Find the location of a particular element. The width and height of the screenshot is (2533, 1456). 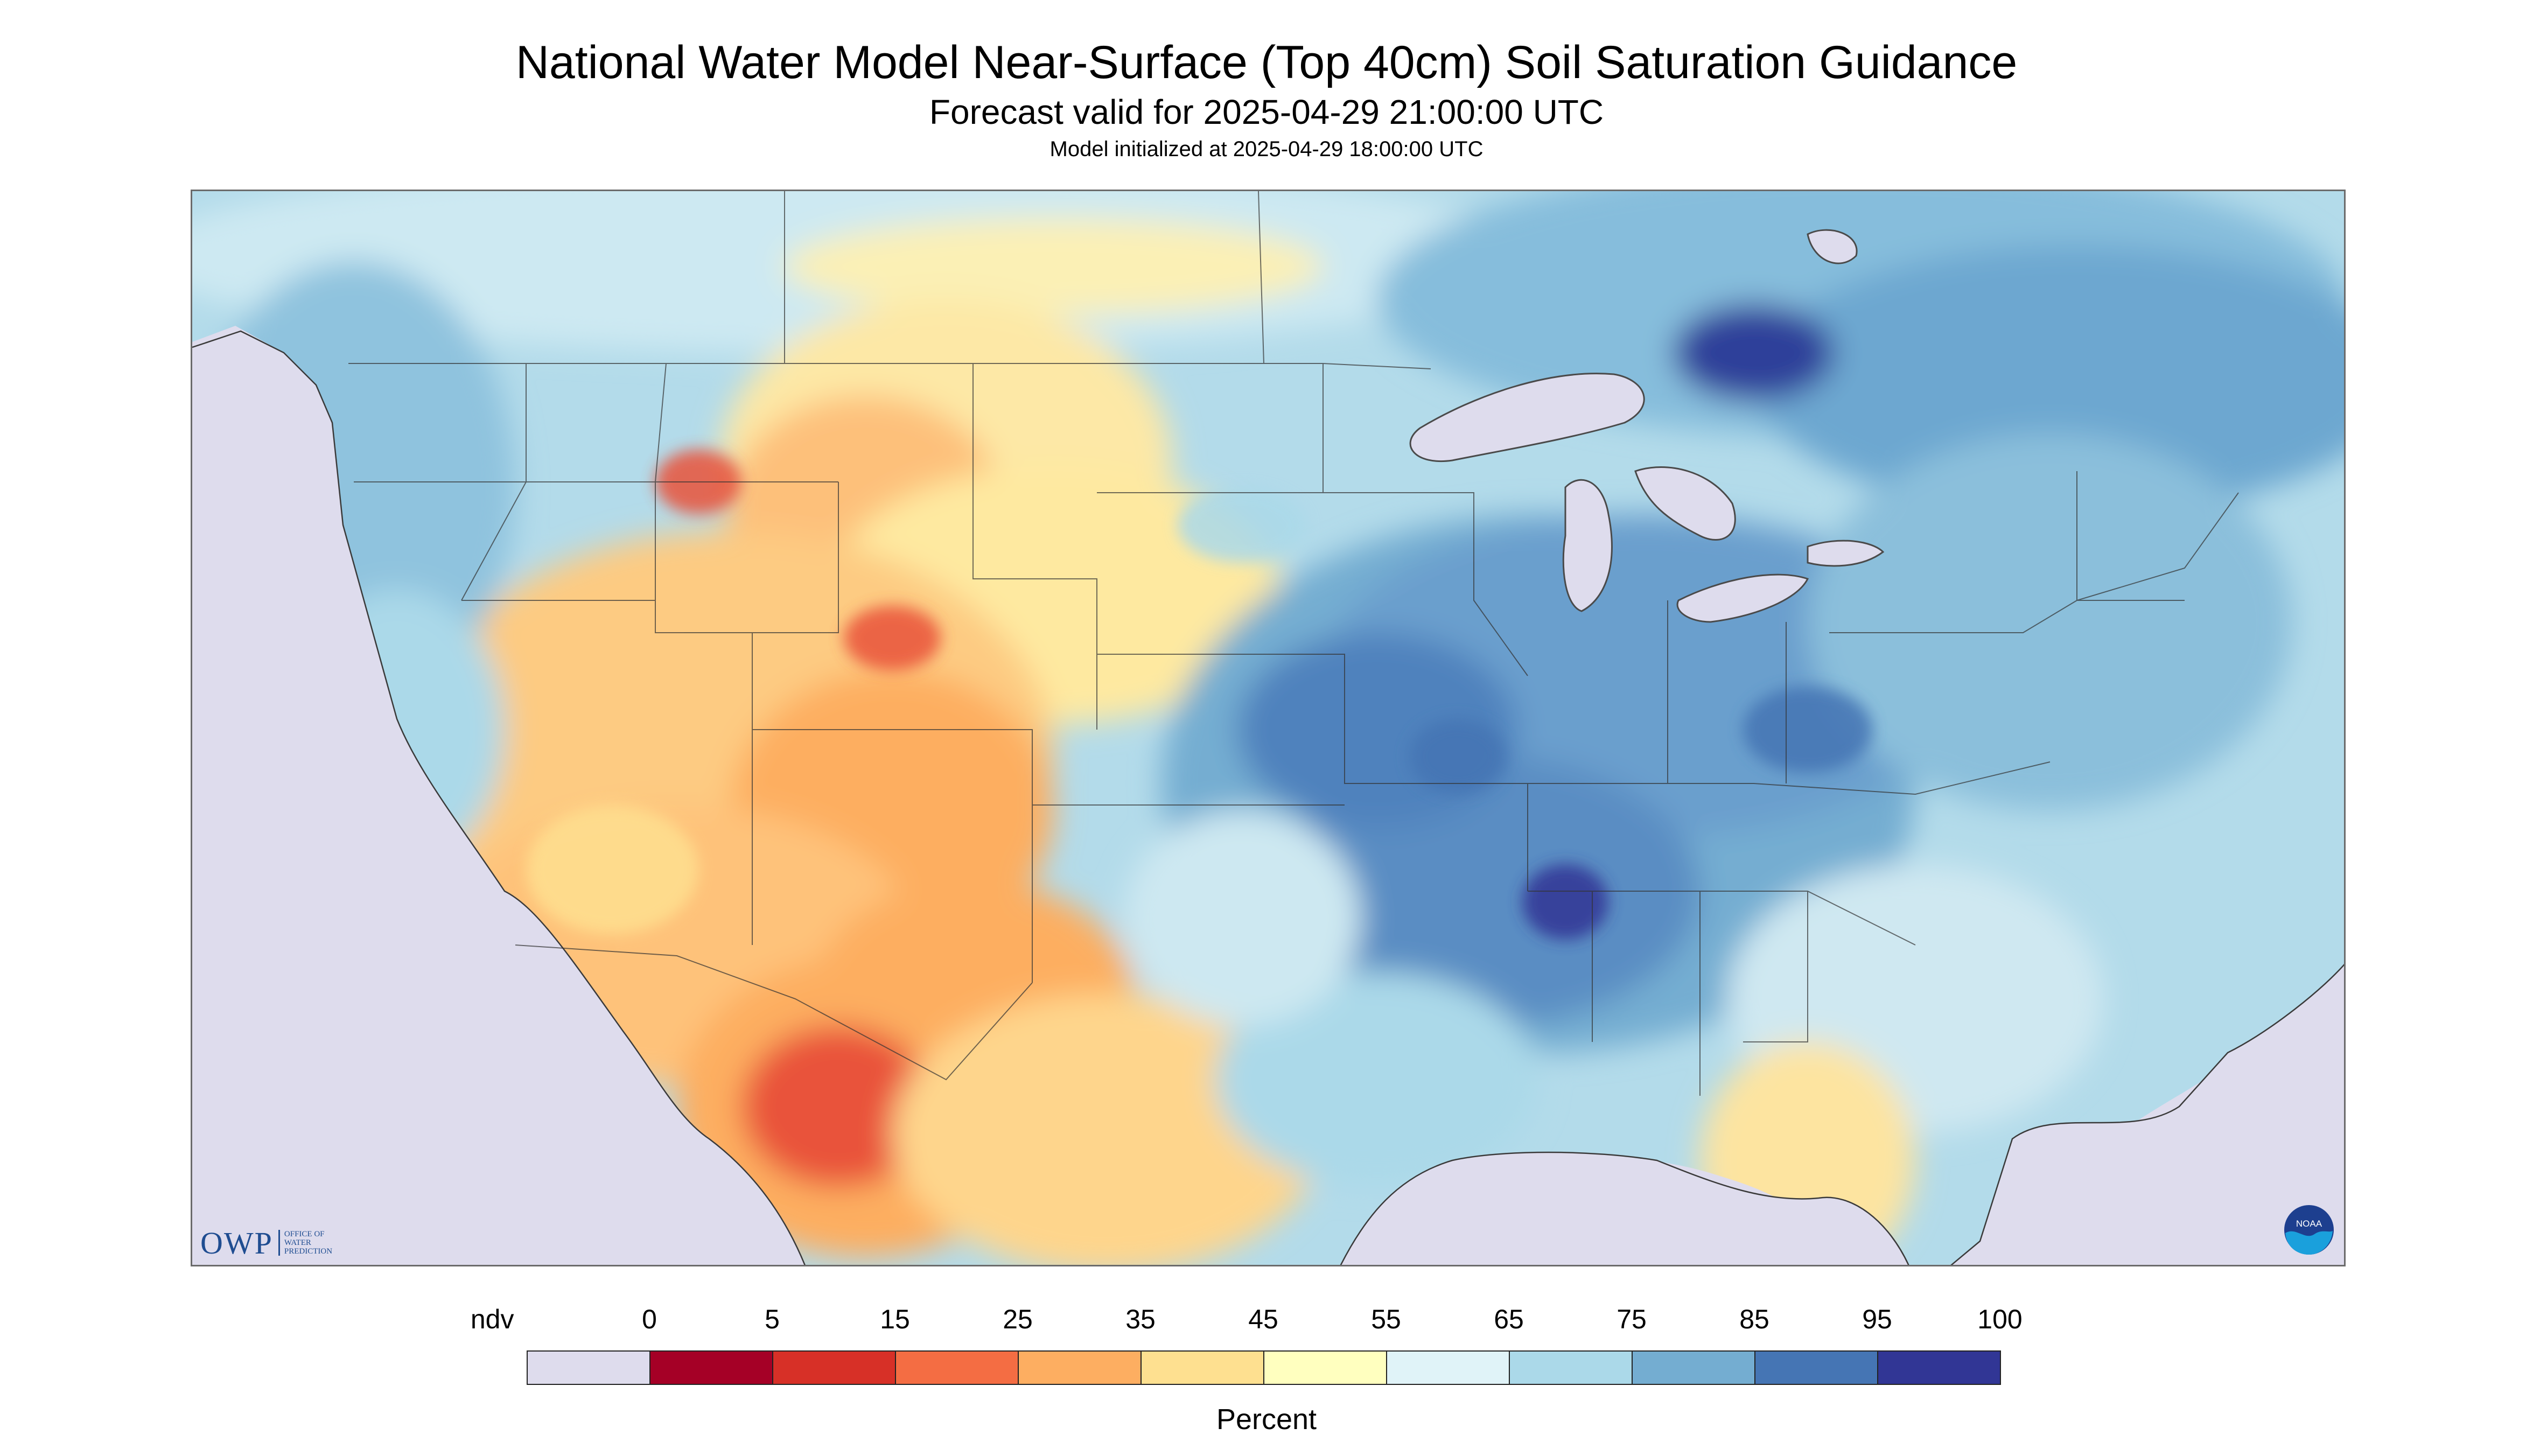

legend-tick-label: 35 is located at coordinates (1140, 1319).